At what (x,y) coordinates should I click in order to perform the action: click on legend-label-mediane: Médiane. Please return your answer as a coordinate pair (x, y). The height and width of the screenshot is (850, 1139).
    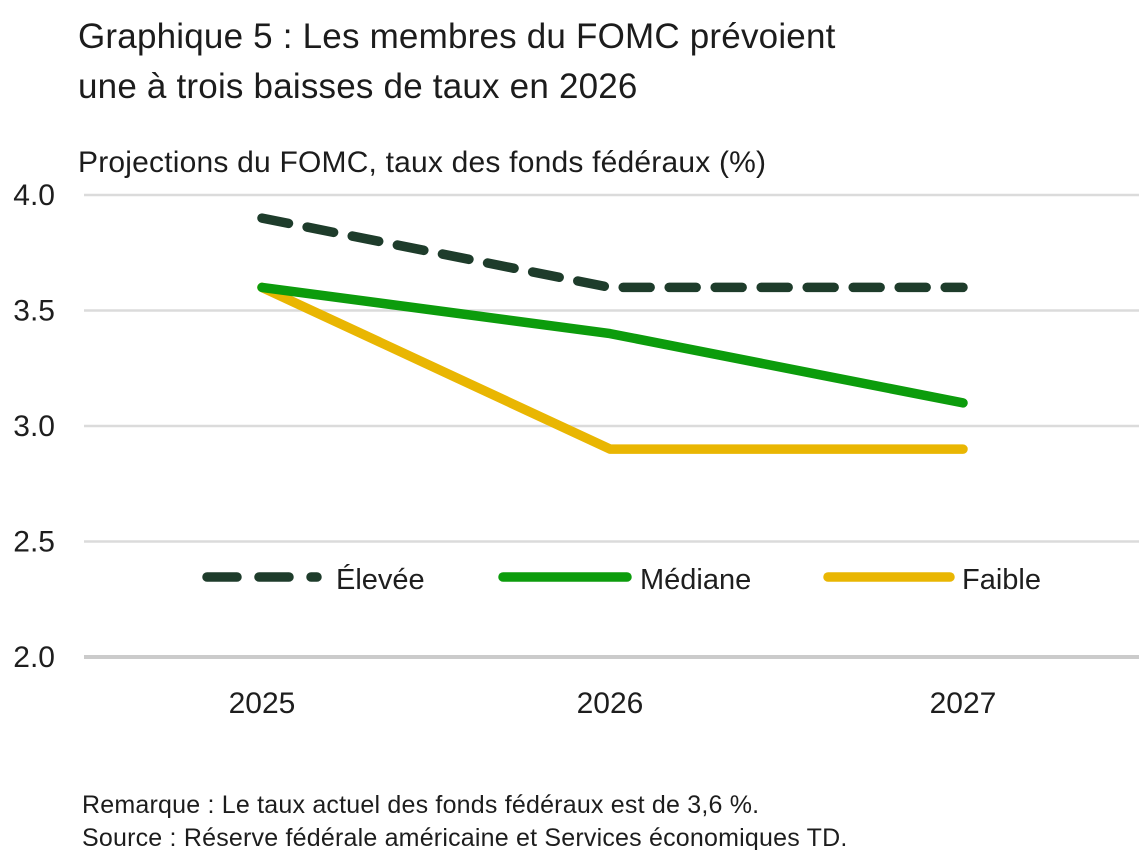
    Looking at the image, I should click on (695, 580).